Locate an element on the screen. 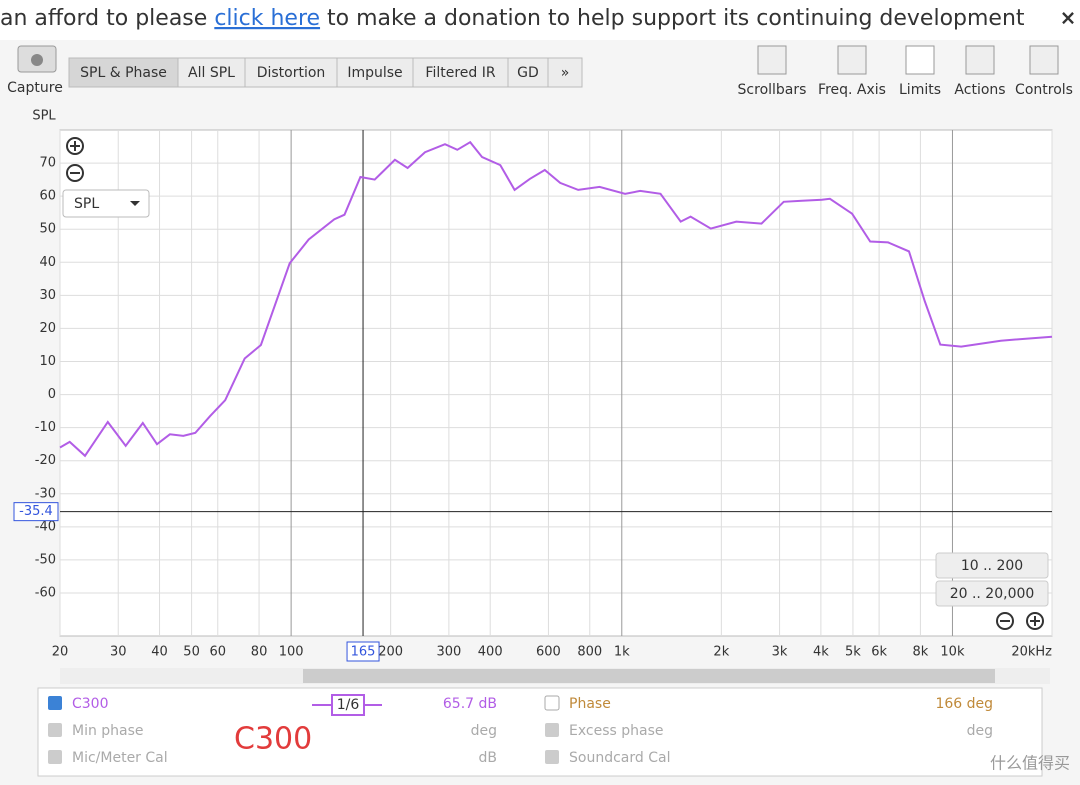 The height and width of the screenshot is (785, 1080). zoom-preset-label: 20 .. 20,000 is located at coordinates (992, 594).